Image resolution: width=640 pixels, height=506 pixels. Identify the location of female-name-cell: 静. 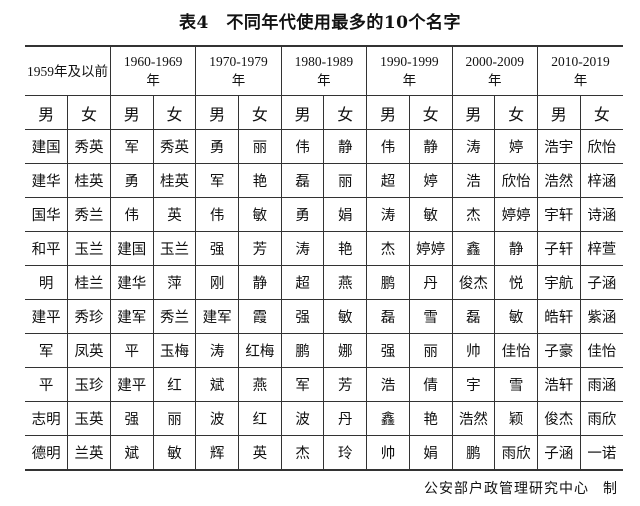
(516, 248).